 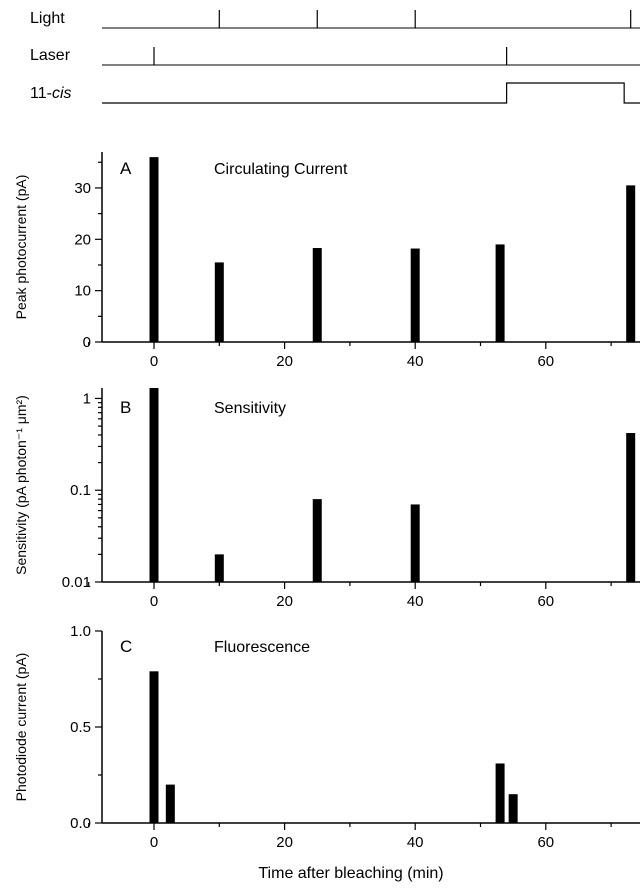 I want to click on trace-1: Light, so click(x=335, y=19).